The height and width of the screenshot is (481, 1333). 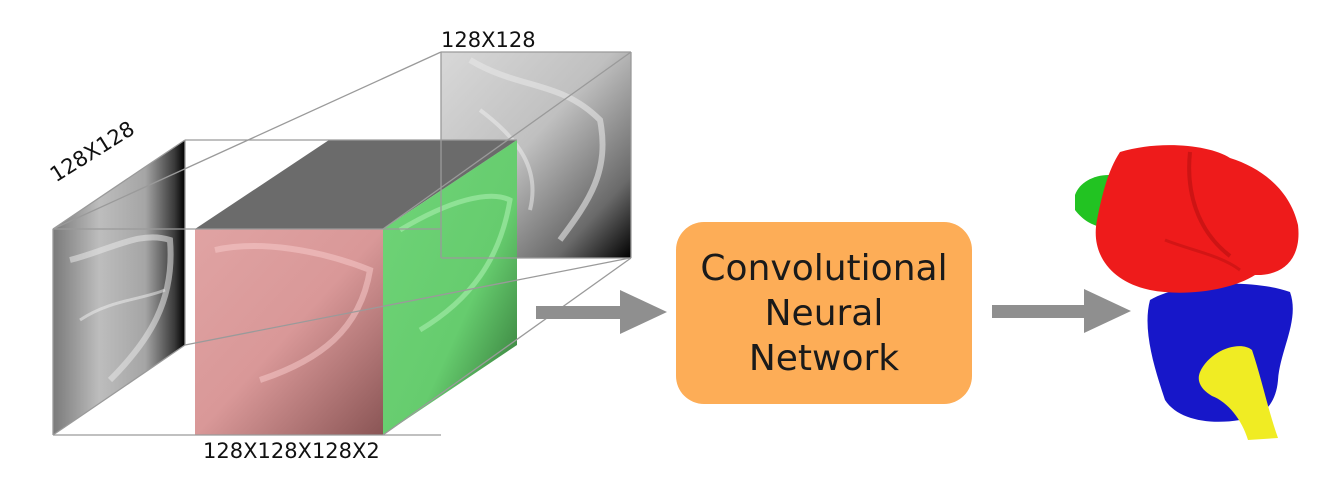 I want to click on cnn-label-line2: Neural, so click(x=824, y=313).